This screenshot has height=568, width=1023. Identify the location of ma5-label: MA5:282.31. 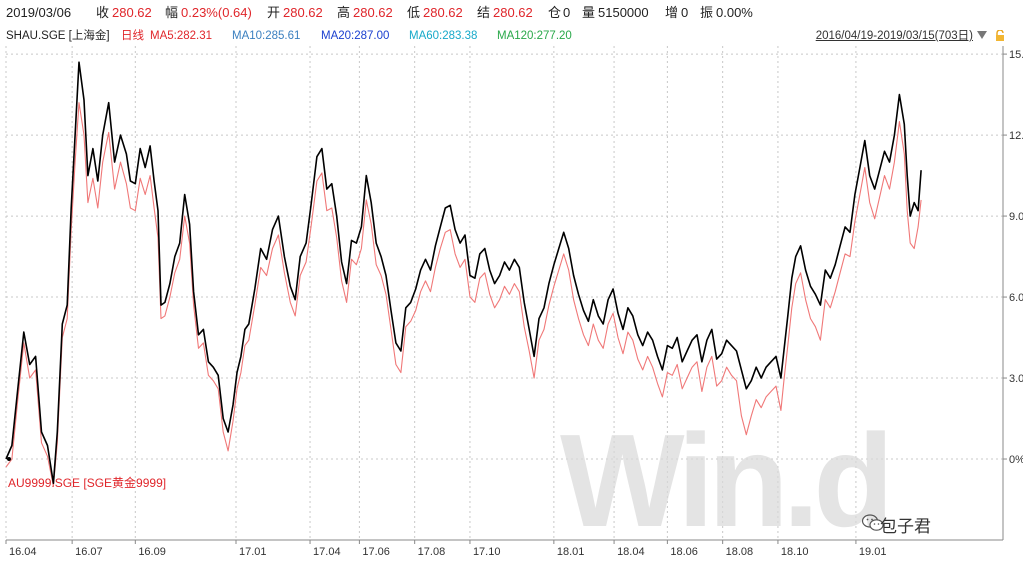
(181, 36).